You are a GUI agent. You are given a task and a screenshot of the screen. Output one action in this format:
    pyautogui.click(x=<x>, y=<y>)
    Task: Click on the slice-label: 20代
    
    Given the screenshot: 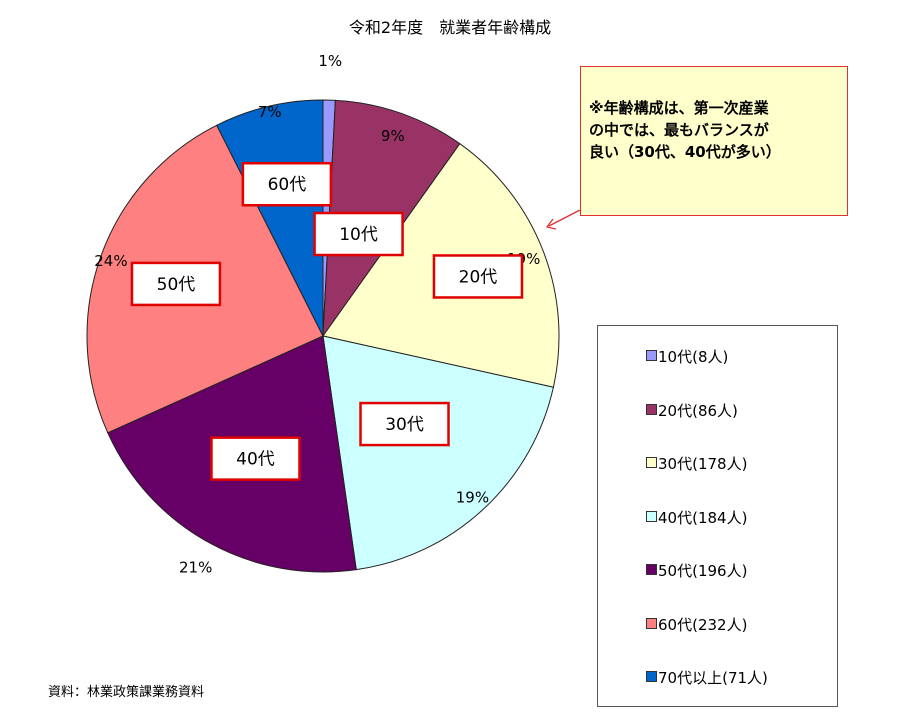 What is the action you would take?
    pyautogui.click(x=478, y=277)
    